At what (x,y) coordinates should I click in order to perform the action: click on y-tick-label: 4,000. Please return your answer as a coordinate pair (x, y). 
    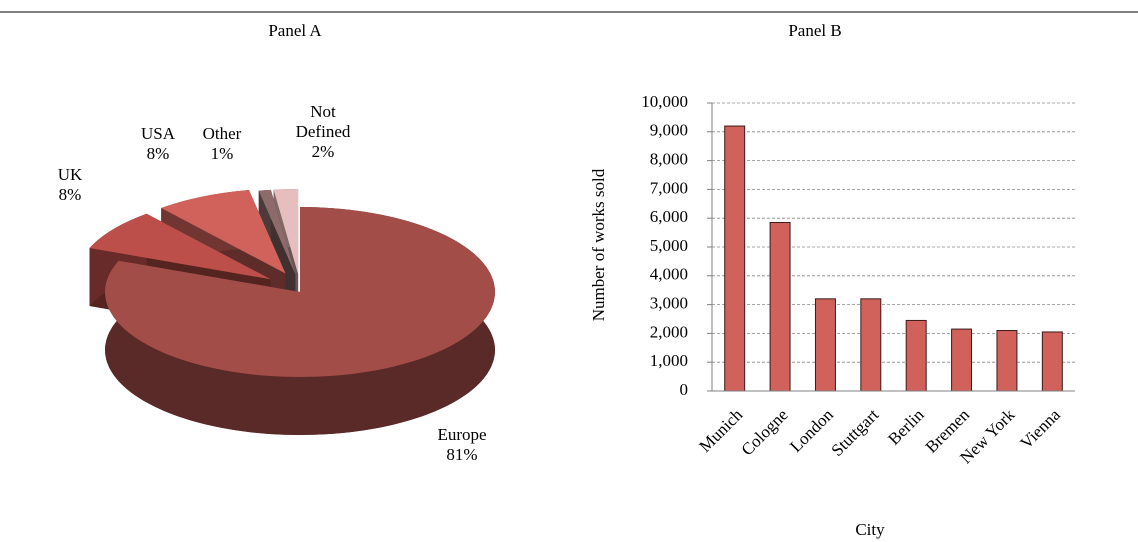
    Looking at the image, I should click on (669, 274).